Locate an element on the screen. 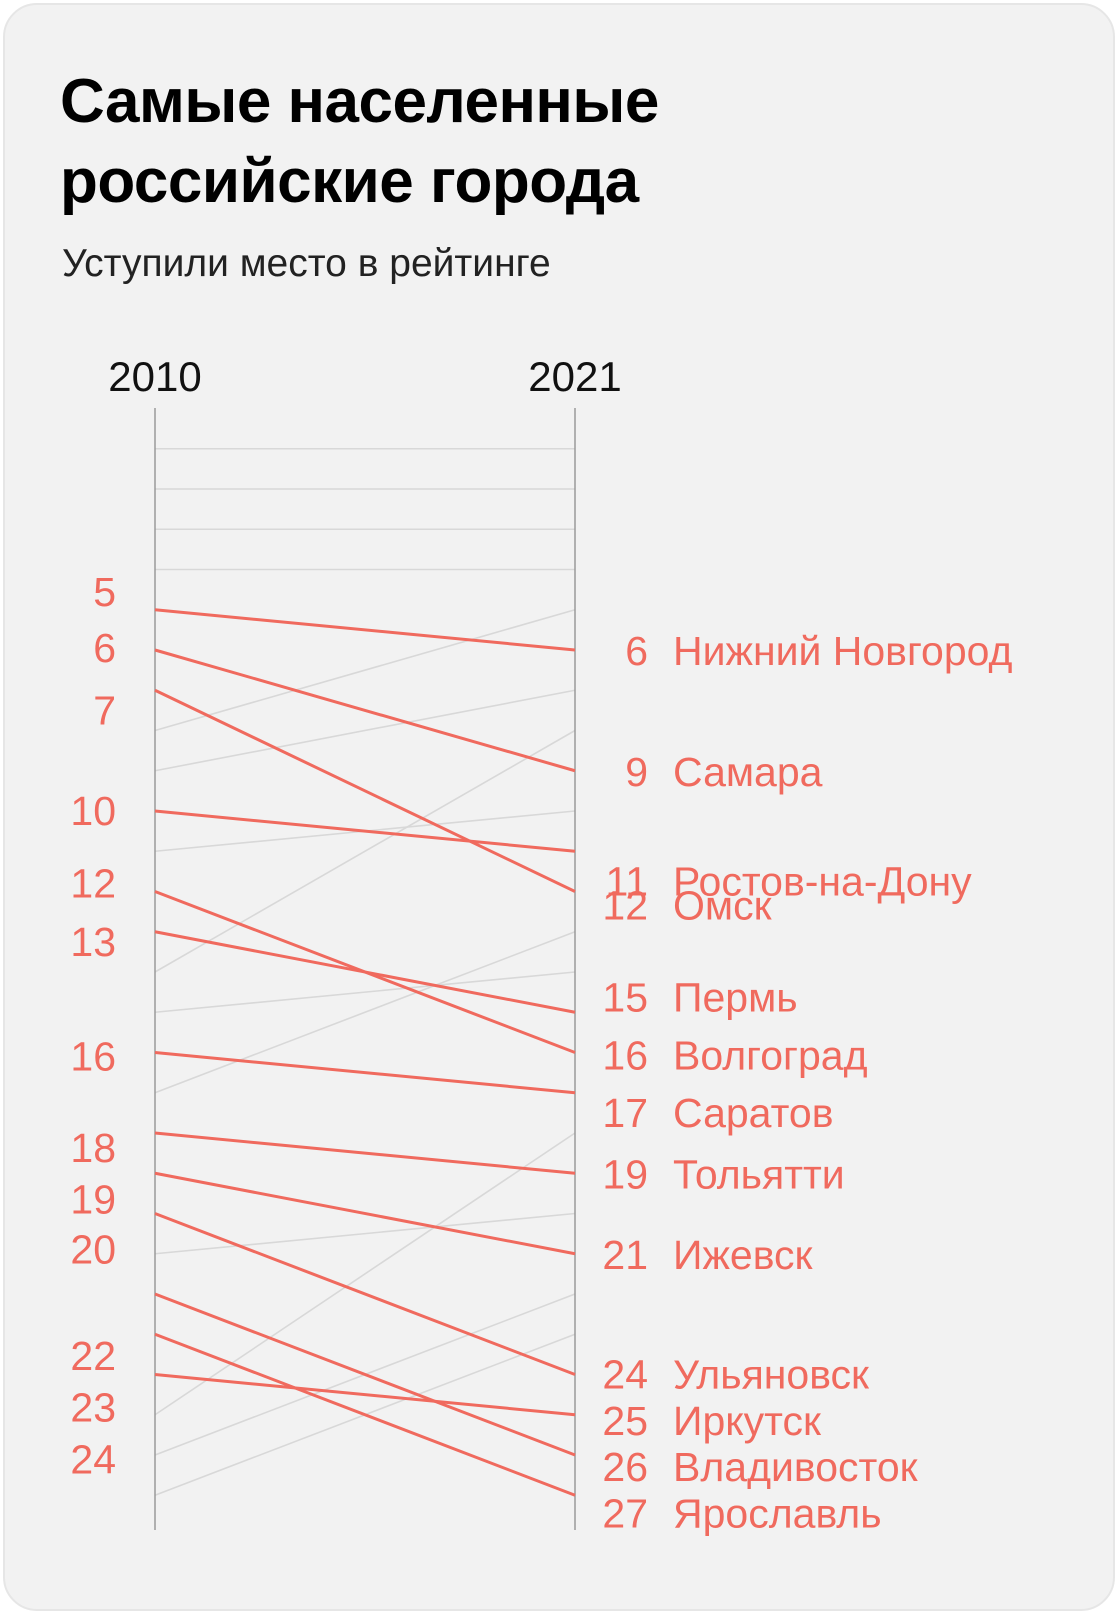  city-name-label: Иркутск is located at coordinates (747, 1421).